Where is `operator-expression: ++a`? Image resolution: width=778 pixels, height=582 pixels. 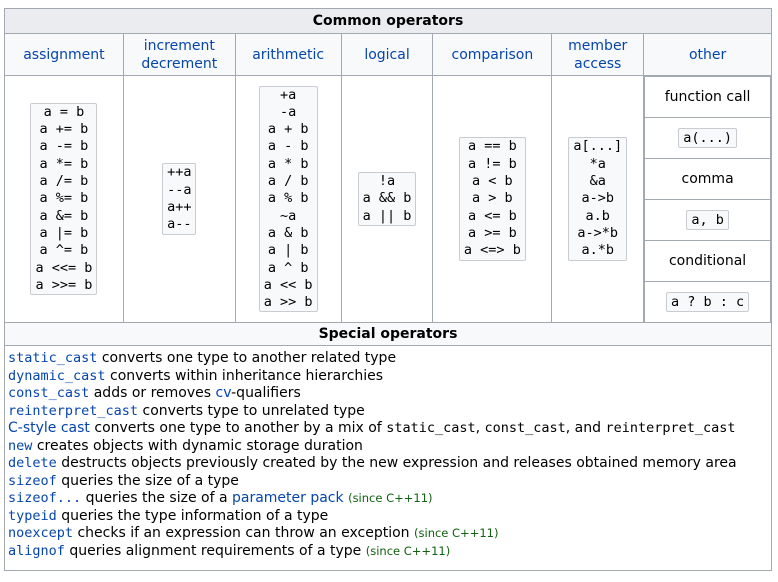
operator-expression: ++a is located at coordinates (179, 172).